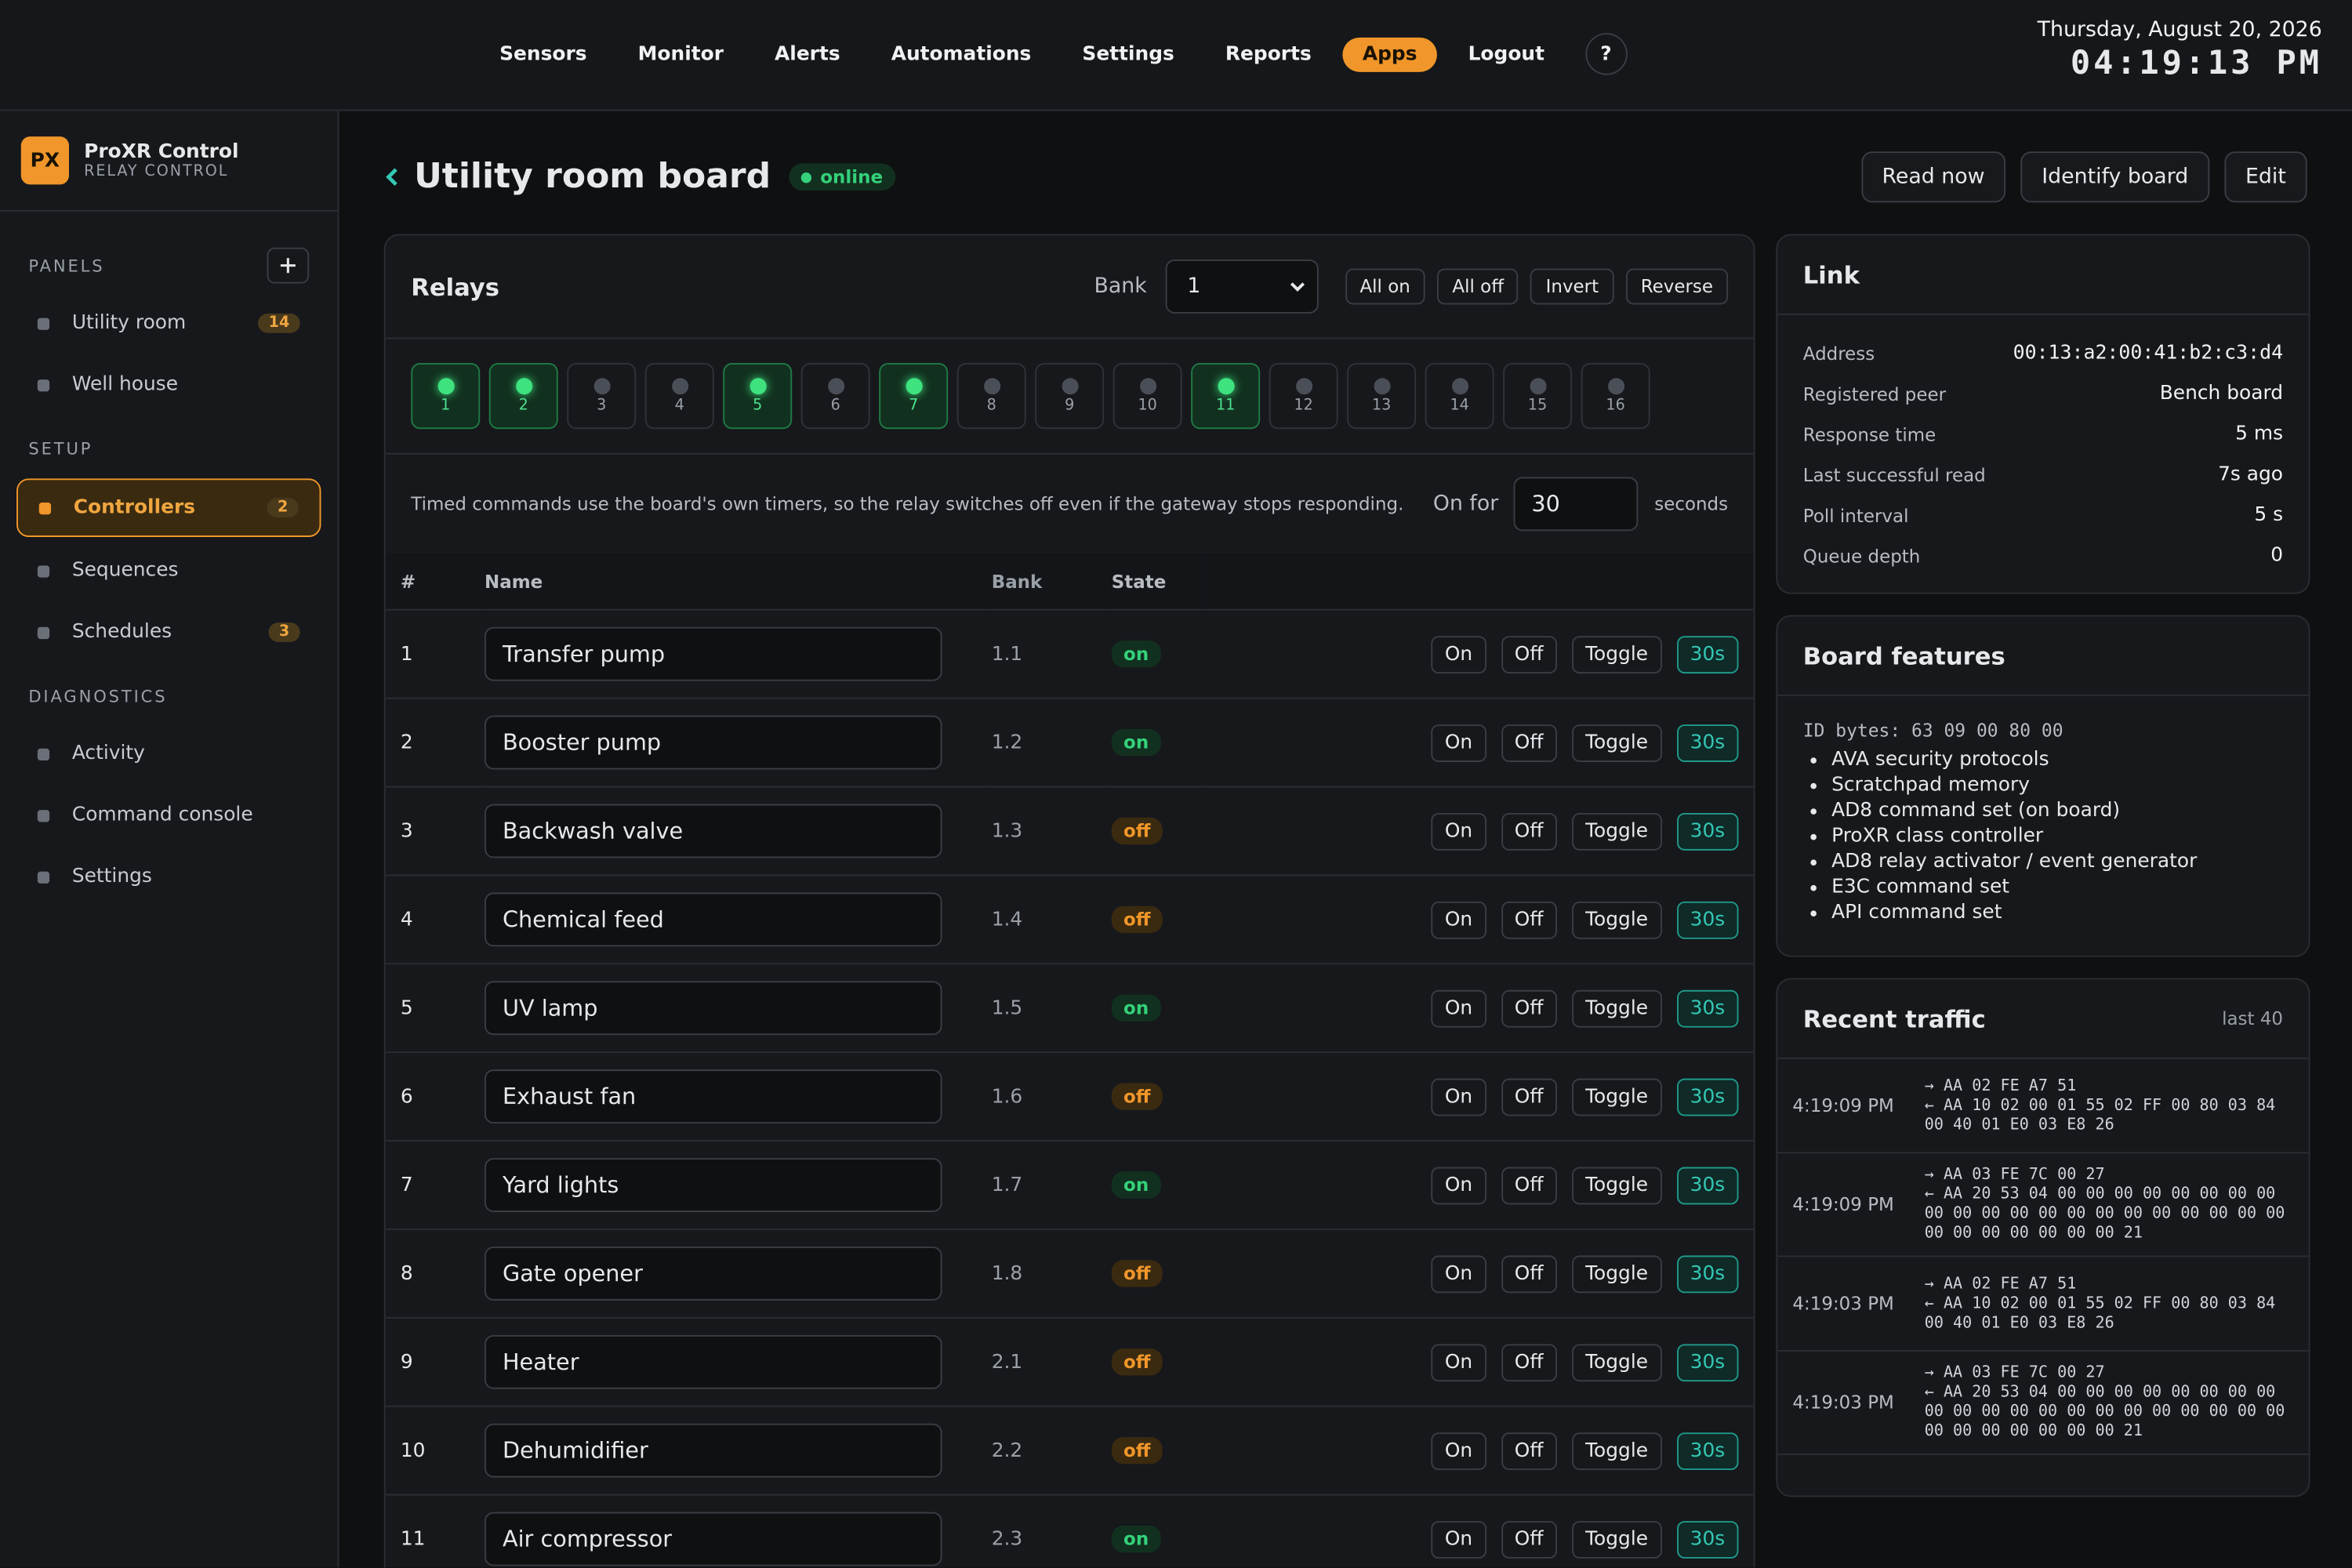  What do you see at coordinates (602, 396) in the screenshot?
I see `relay-indicator: 3` at bounding box center [602, 396].